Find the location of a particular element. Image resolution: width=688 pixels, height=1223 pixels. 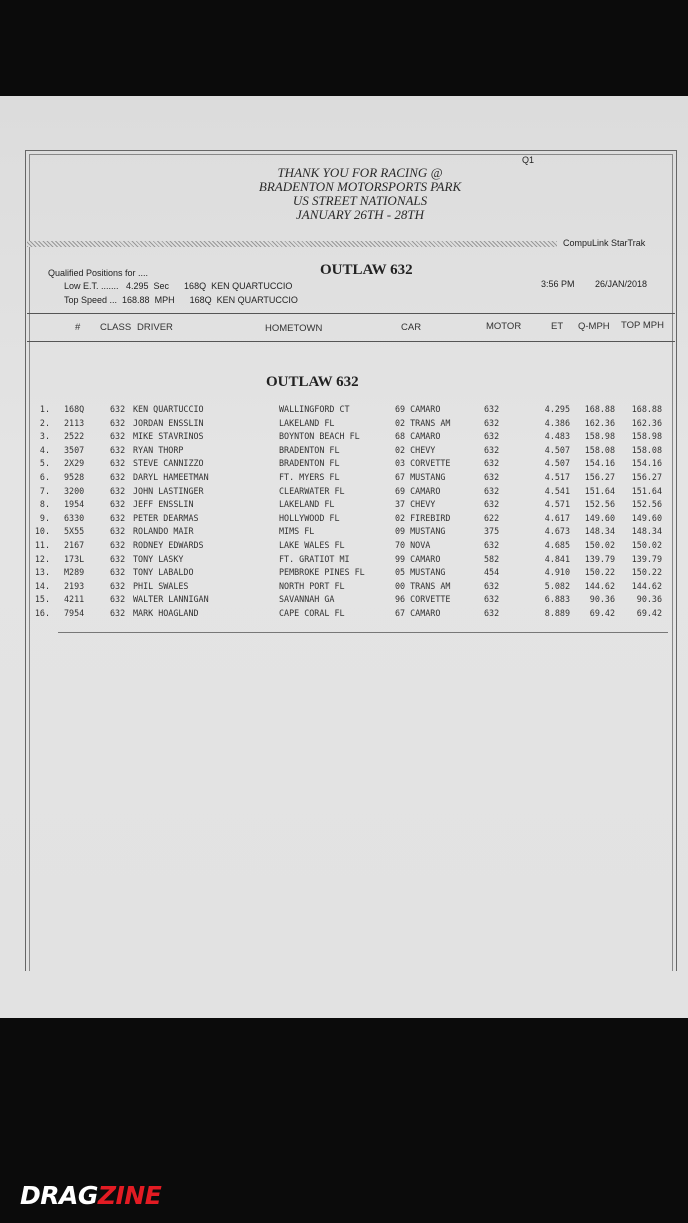

cell-q-mph: 168.88 is located at coordinates (599, 409).